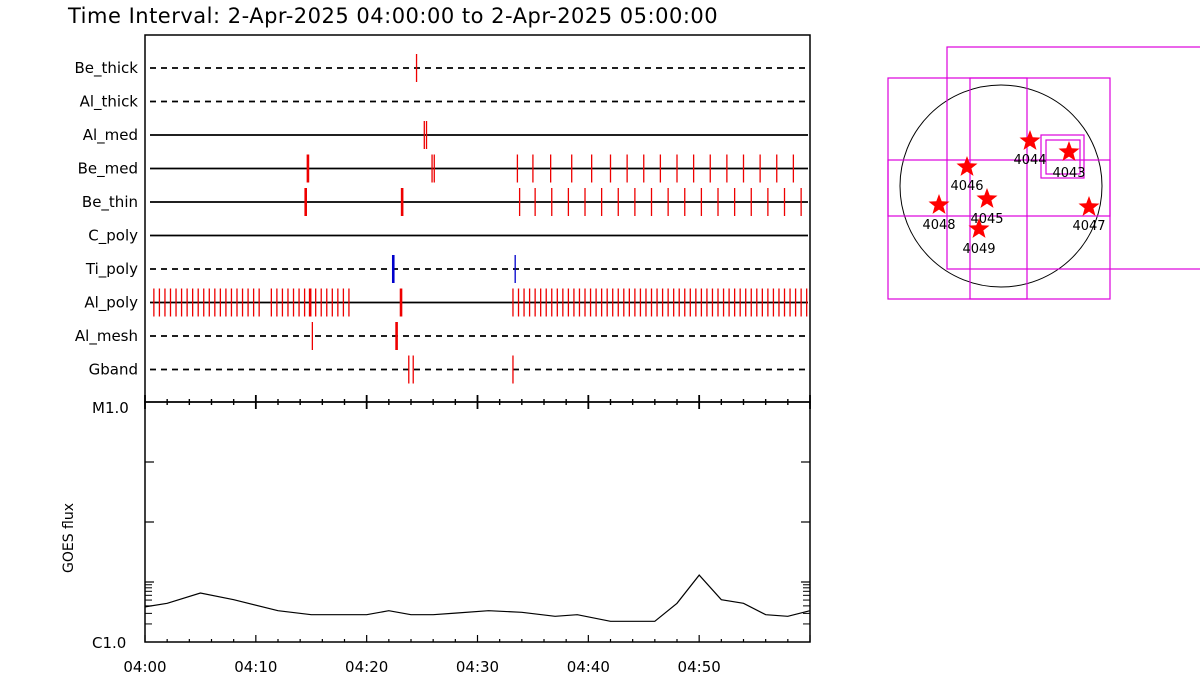 The image size is (1200, 700). Describe the element at coordinates (106, 68) in the screenshot. I see `row-label: Be_thick` at that location.